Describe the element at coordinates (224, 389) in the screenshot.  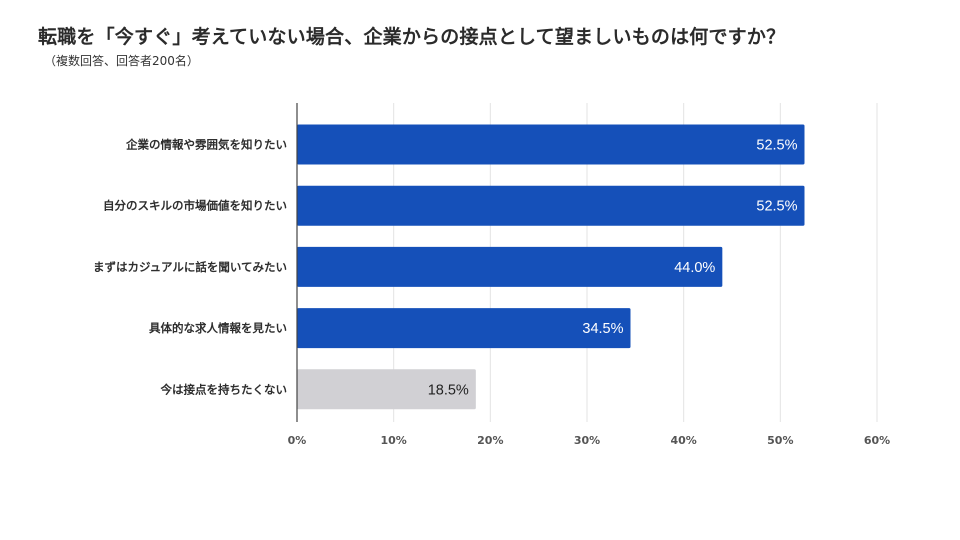
I see `category-label: 今は接点を持ちたくない` at that location.